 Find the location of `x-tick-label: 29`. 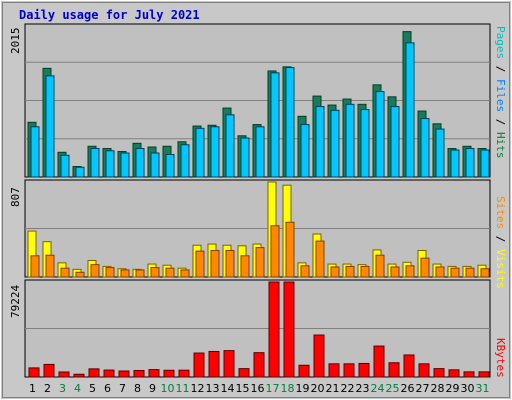

x-tick-label: 29 is located at coordinates (452, 388).